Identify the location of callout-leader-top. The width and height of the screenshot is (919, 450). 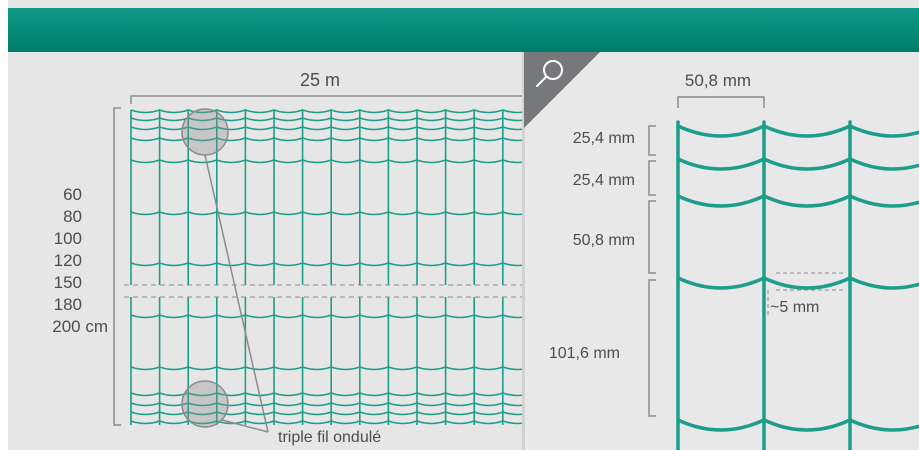
(236, 293).